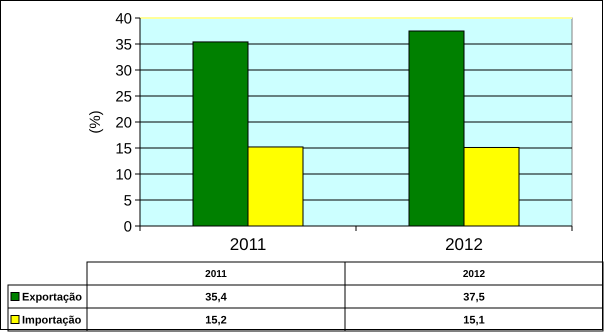 This screenshot has height=332, width=605. I want to click on data-label: 35,4, so click(216, 297).